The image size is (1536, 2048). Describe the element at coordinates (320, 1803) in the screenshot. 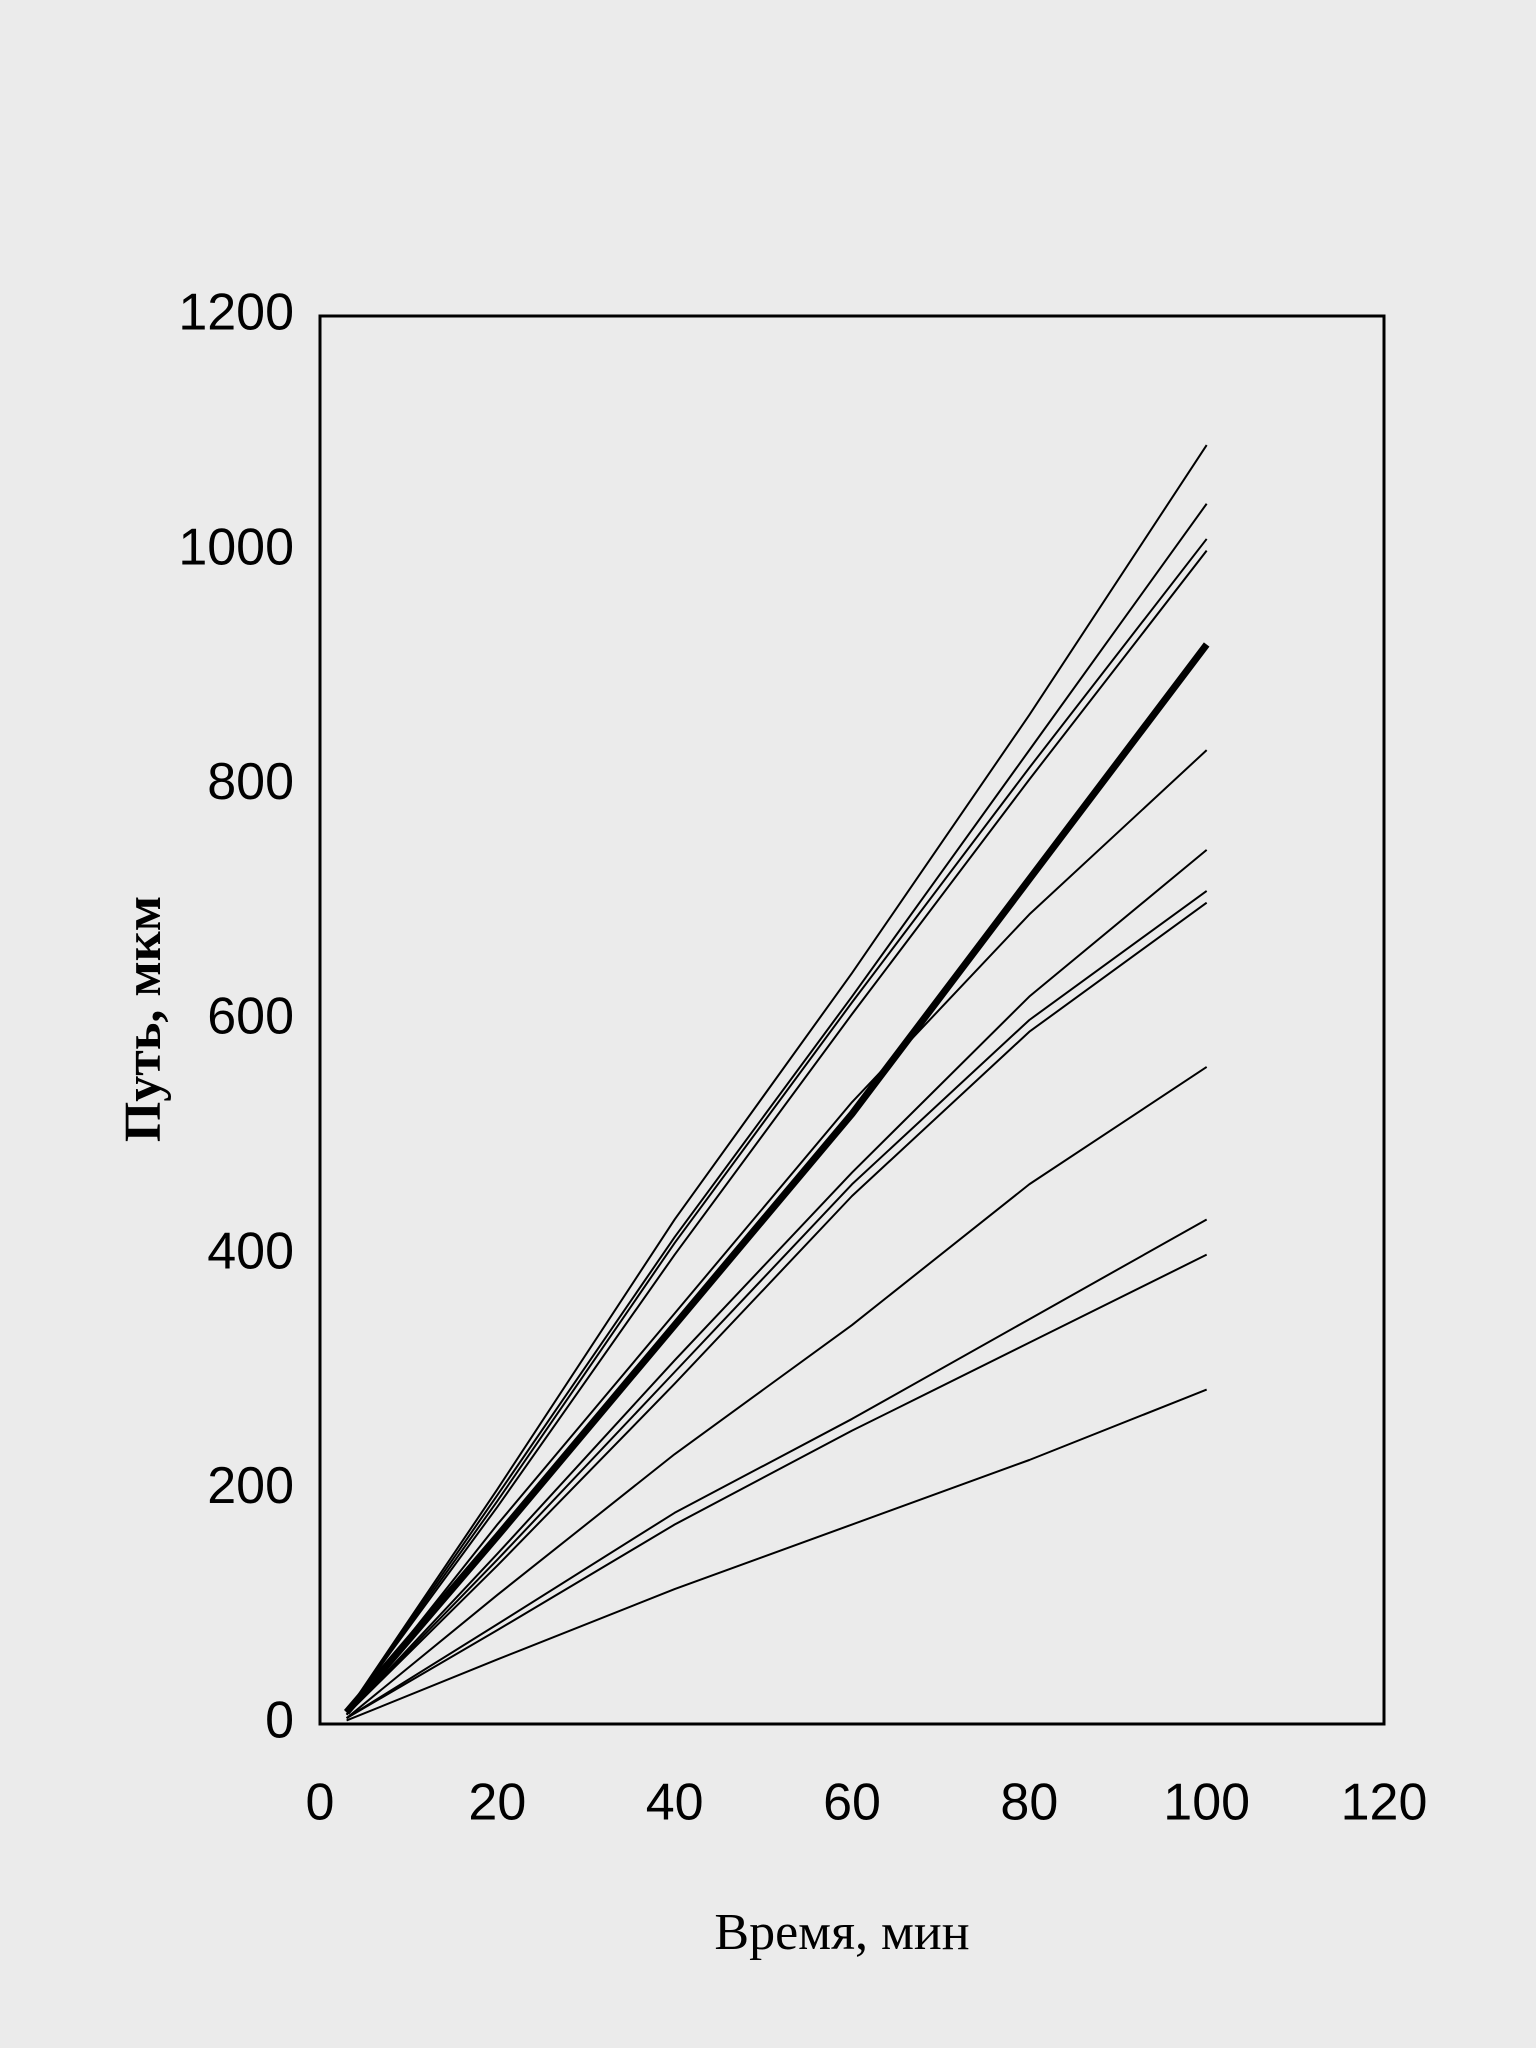

I see `x-tick-label: 0` at that location.